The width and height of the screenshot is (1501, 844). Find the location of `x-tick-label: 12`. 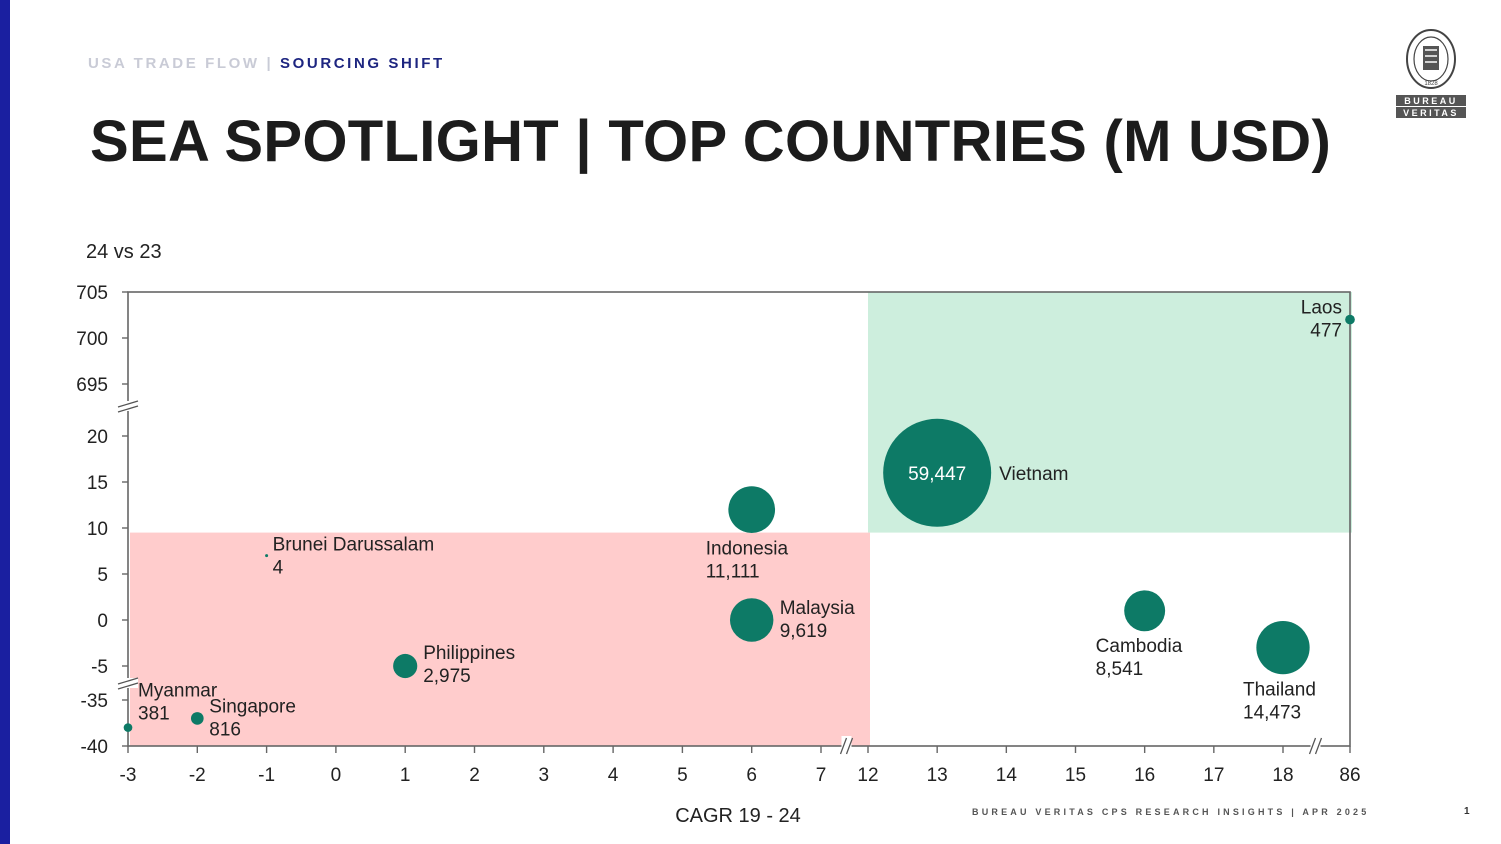

x-tick-label: 12 is located at coordinates (867, 775).